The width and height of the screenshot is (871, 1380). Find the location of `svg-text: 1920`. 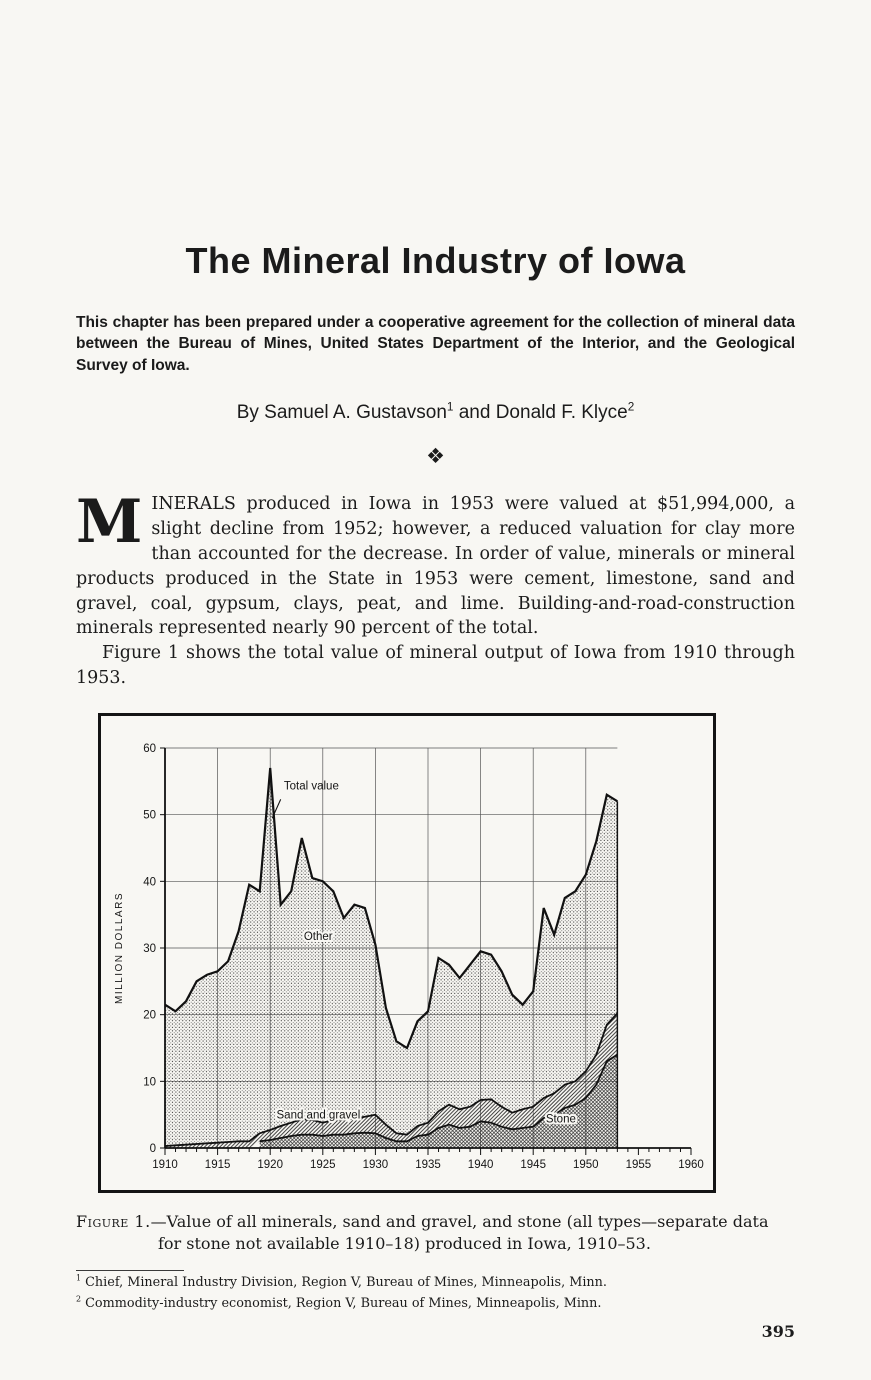

svg-text: 1920 is located at coordinates (270, 1165).